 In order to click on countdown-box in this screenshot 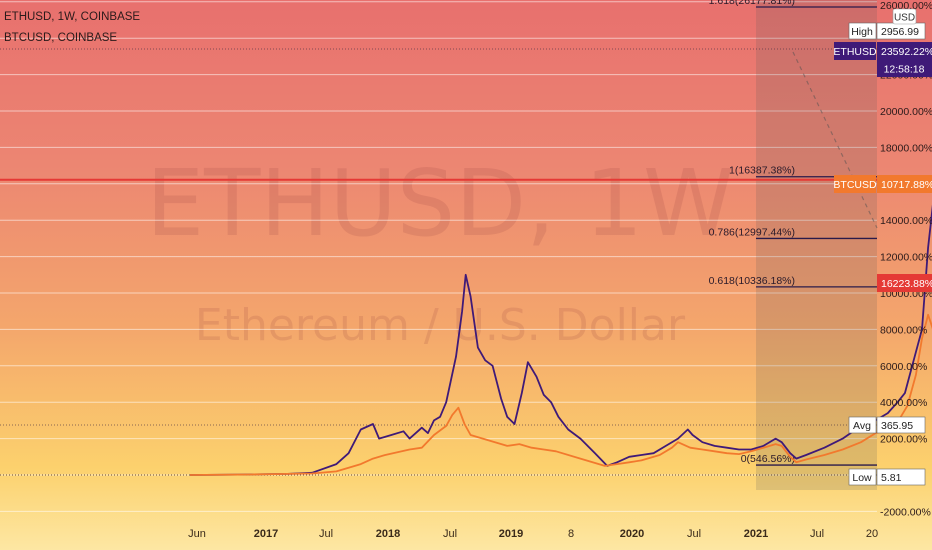, I will do `click(904, 68)`.